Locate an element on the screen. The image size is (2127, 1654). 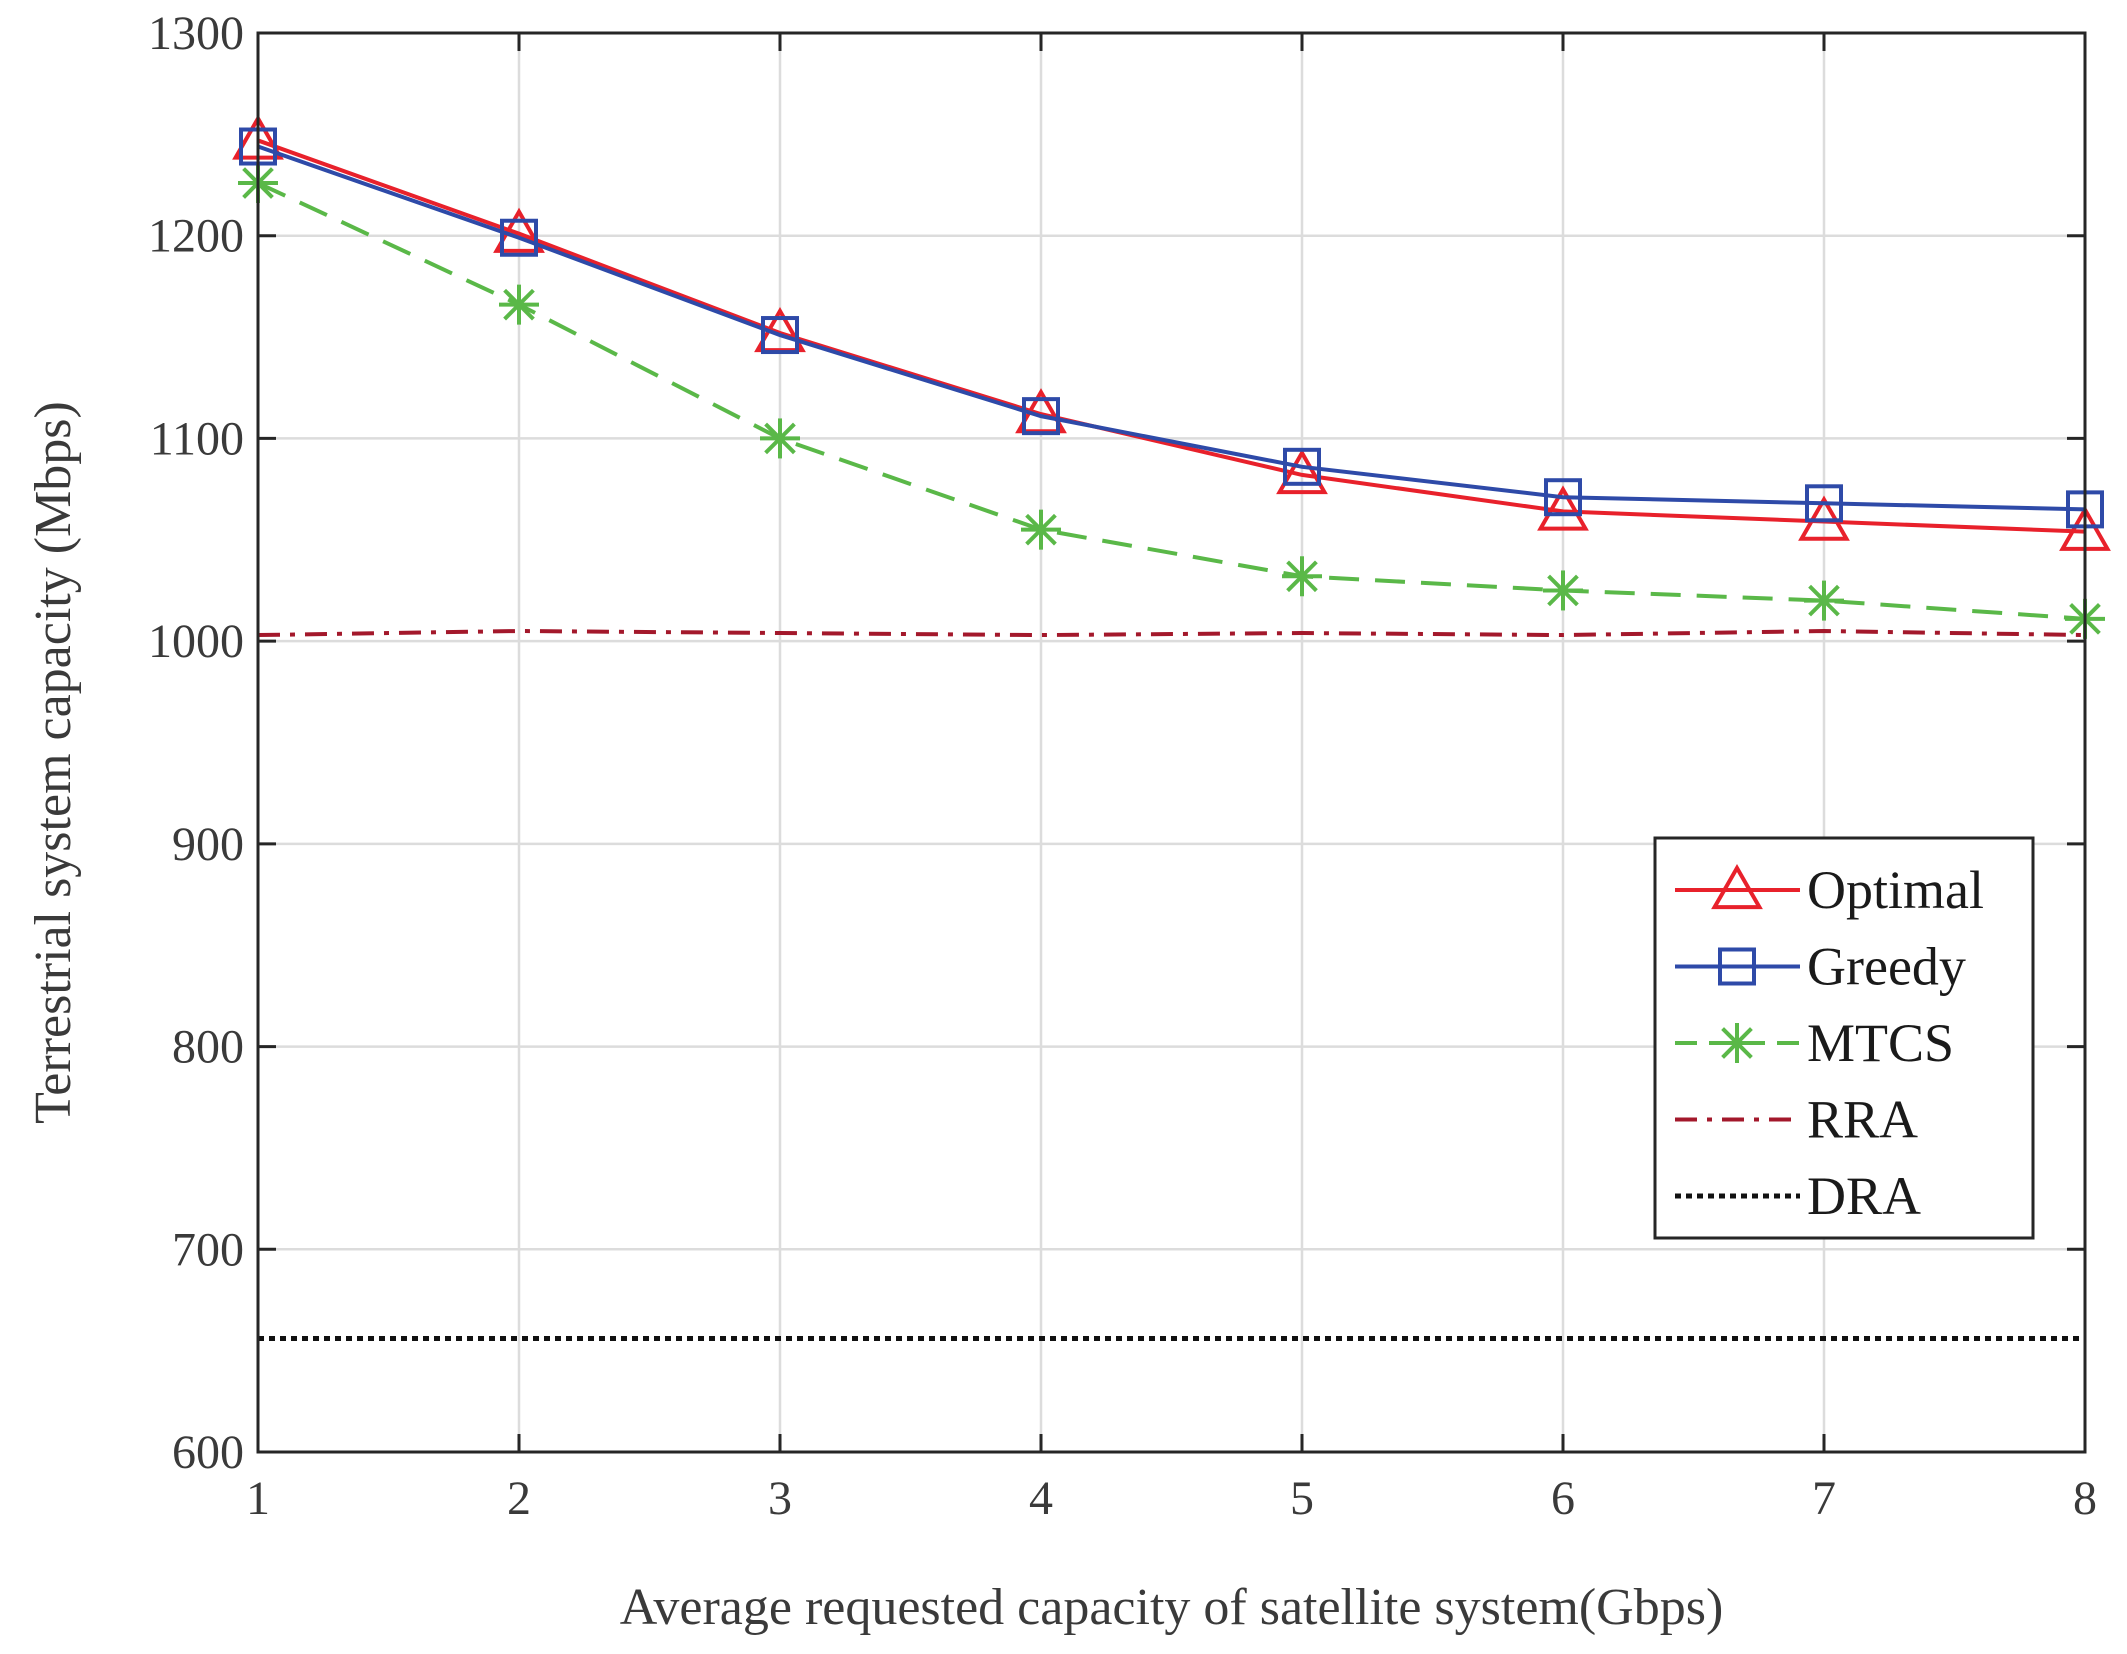
series-rra is located at coordinates (1171, 633).